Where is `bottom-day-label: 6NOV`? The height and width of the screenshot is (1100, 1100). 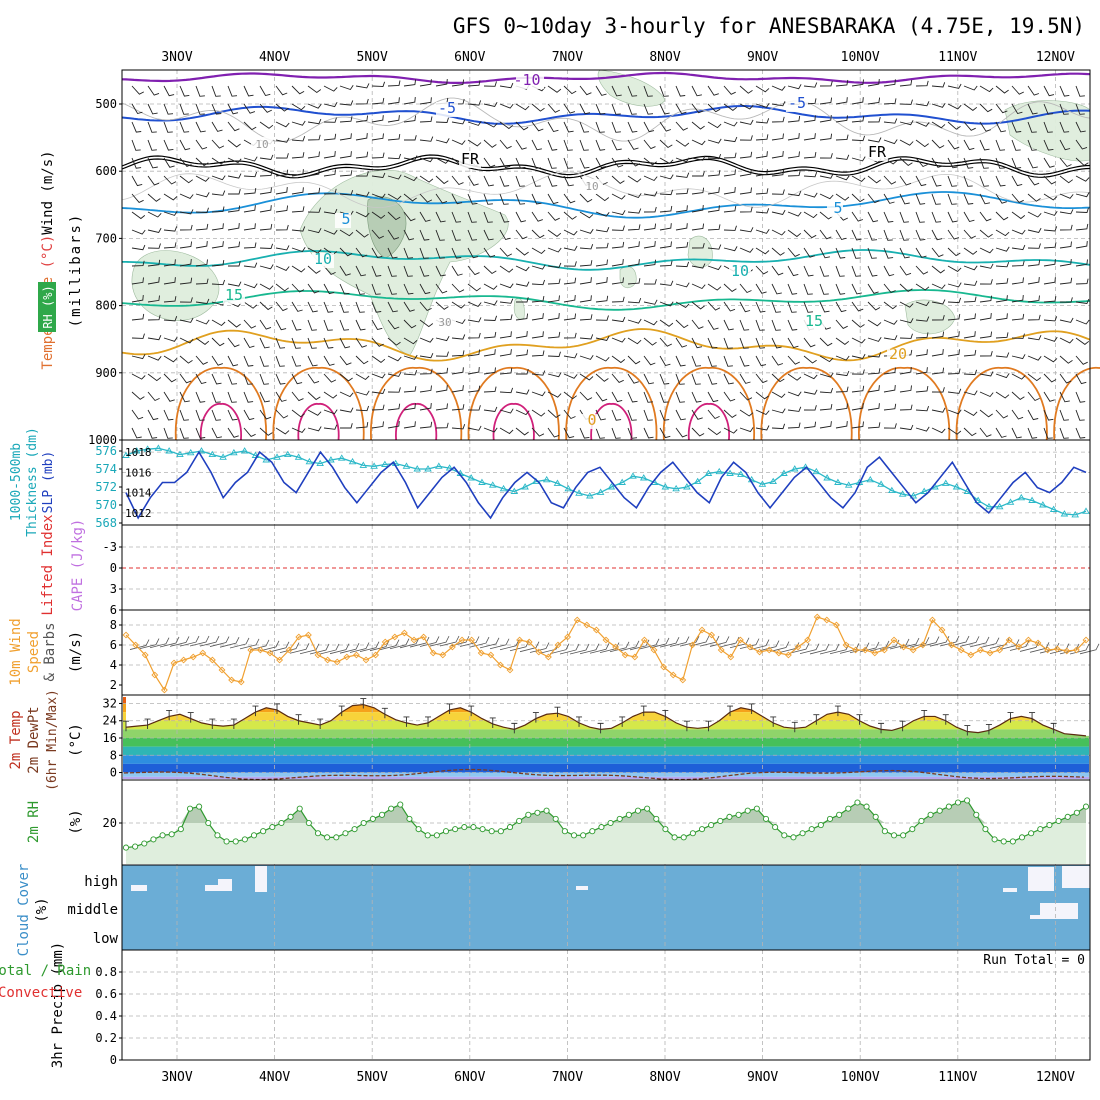
bottom-day-label: 6NOV is located at coordinates (469, 1077).